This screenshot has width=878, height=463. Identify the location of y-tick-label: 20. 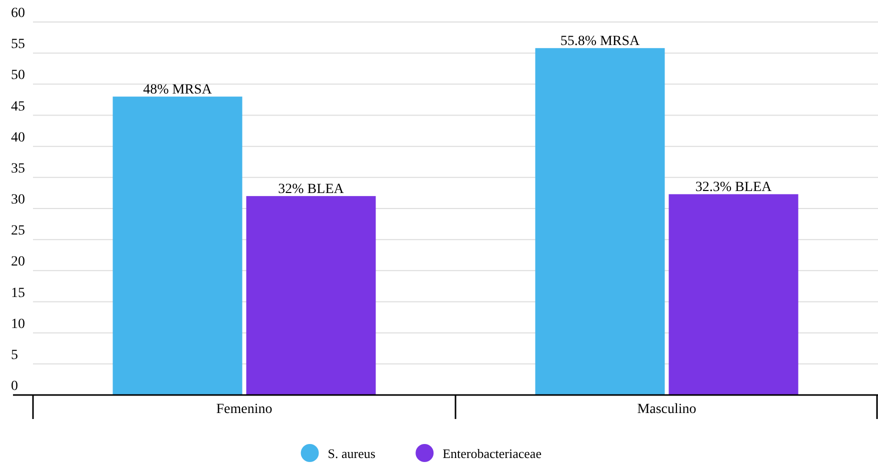
(18, 262).